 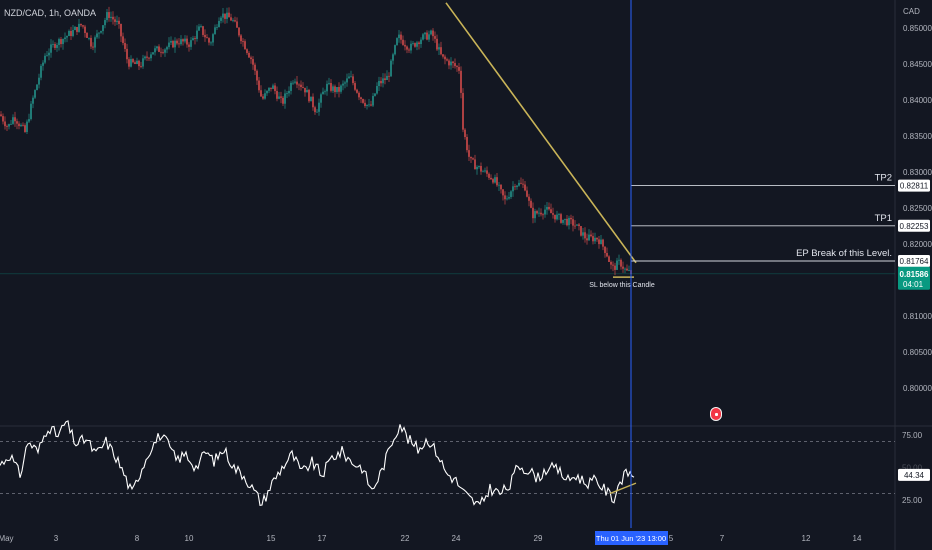 What do you see at coordinates (405, 538) in the screenshot?
I see `time-axis-tick: 22` at bounding box center [405, 538].